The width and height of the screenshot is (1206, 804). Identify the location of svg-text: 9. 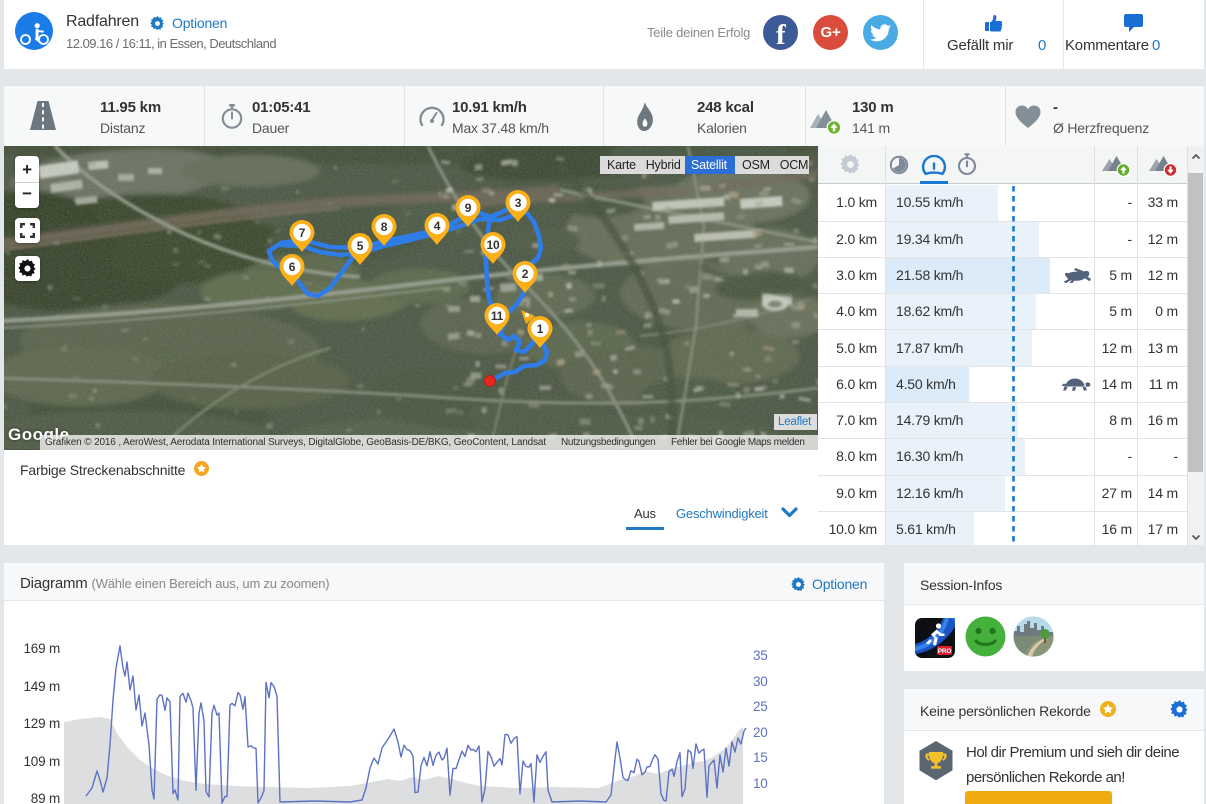
(468, 208).